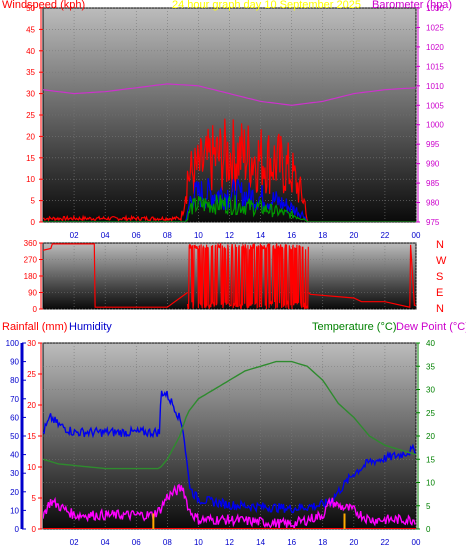 The height and width of the screenshot is (555, 466). Describe the element at coordinates (198, 542) in the screenshot. I see `temp-x-tick-label: 10` at that location.